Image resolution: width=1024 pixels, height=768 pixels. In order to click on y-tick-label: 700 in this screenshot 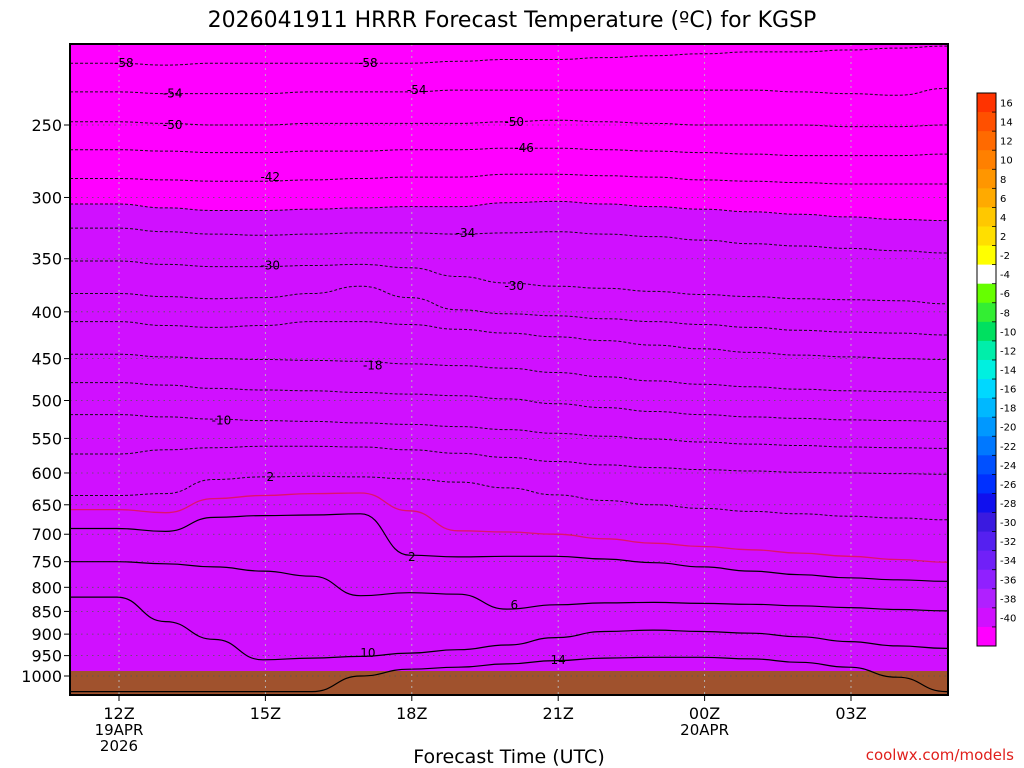, I will do `click(46, 534)`.